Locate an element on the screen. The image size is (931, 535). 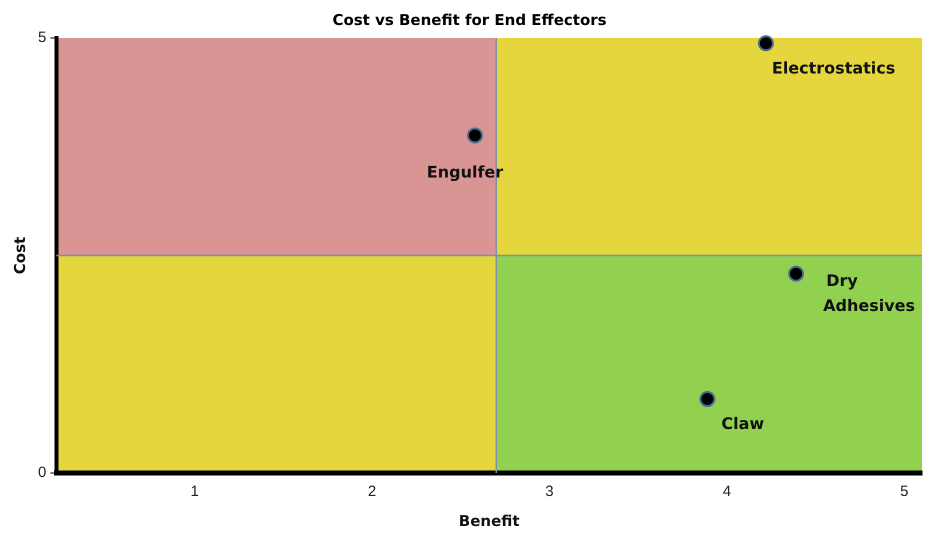
x-tick-label: 3 is located at coordinates (549, 491).